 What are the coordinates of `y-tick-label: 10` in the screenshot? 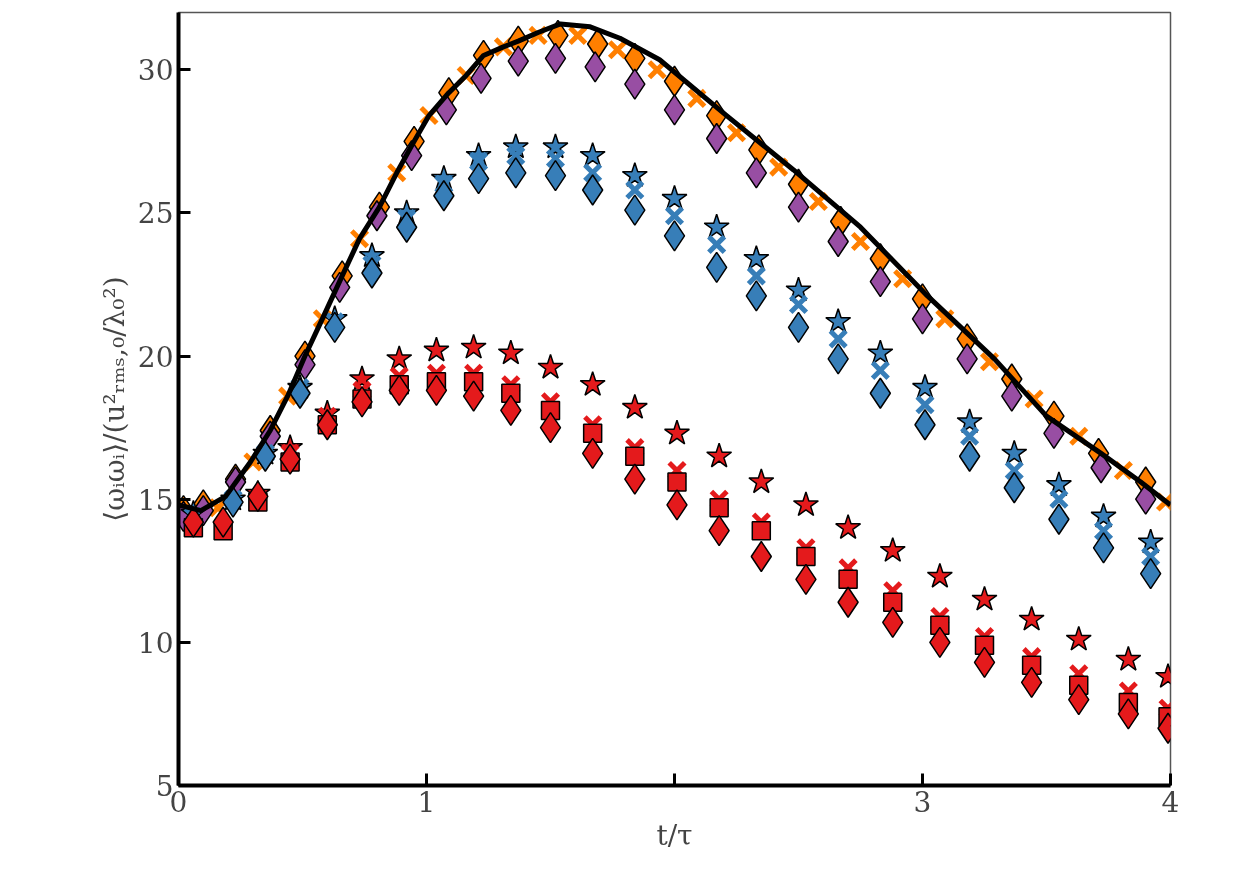 It's located at (155, 643).